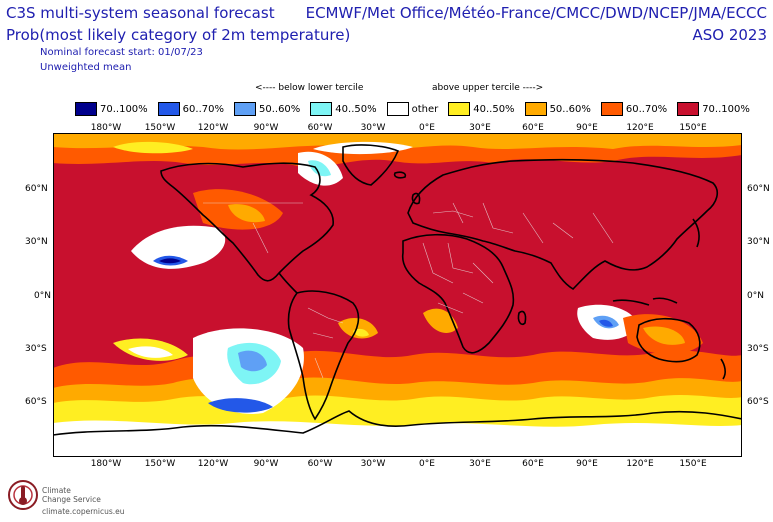 The width and height of the screenshot is (773, 522). Describe the element at coordinates (458, 278) in the screenshot. I see `africa-borders` at that location.